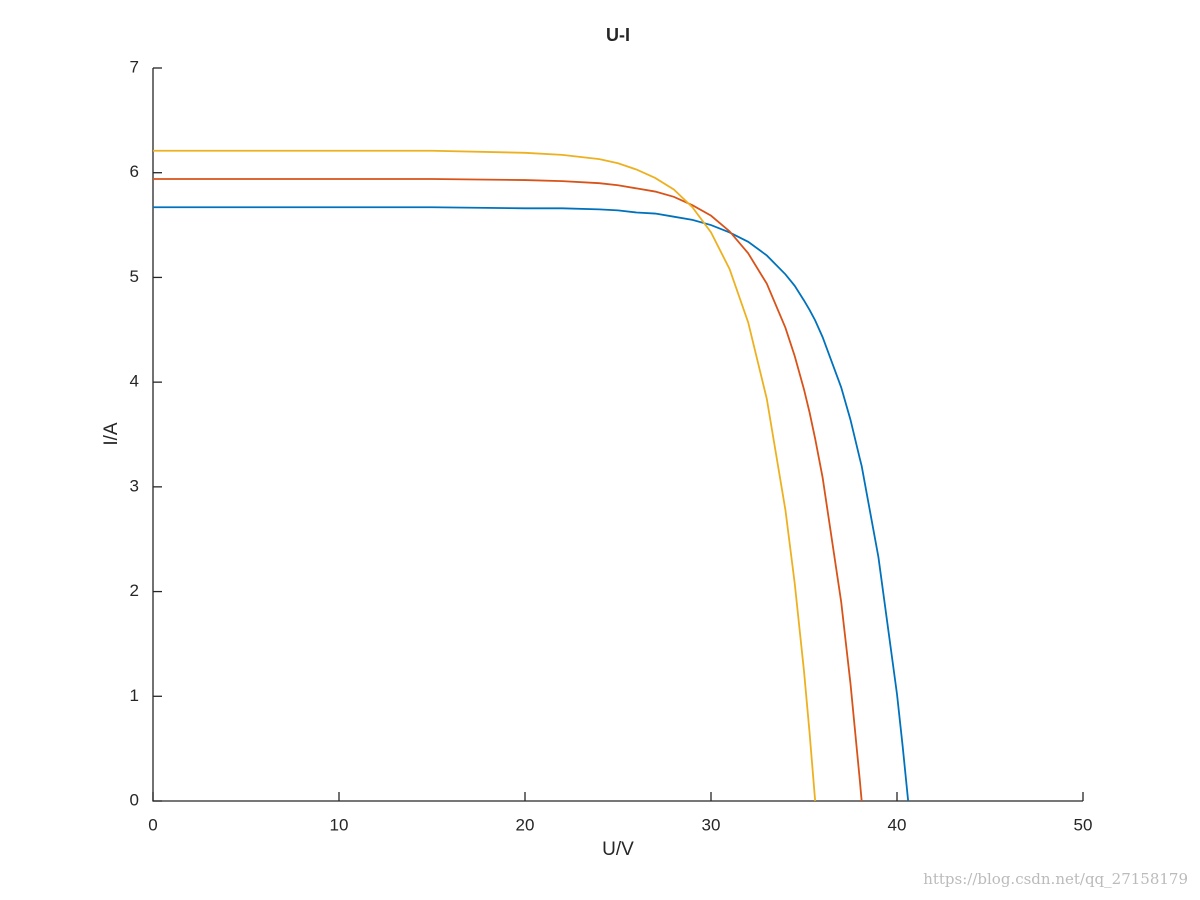  I want to click on y-tick-label: 4, so click(134, 381).